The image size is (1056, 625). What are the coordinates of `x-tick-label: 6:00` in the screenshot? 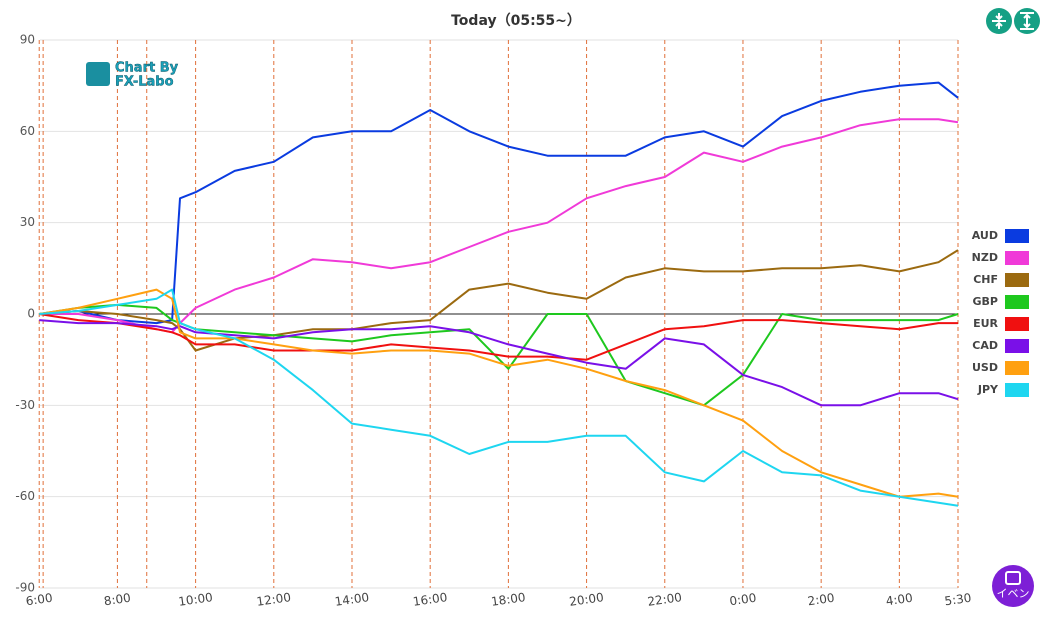 It's located at (39, 600).